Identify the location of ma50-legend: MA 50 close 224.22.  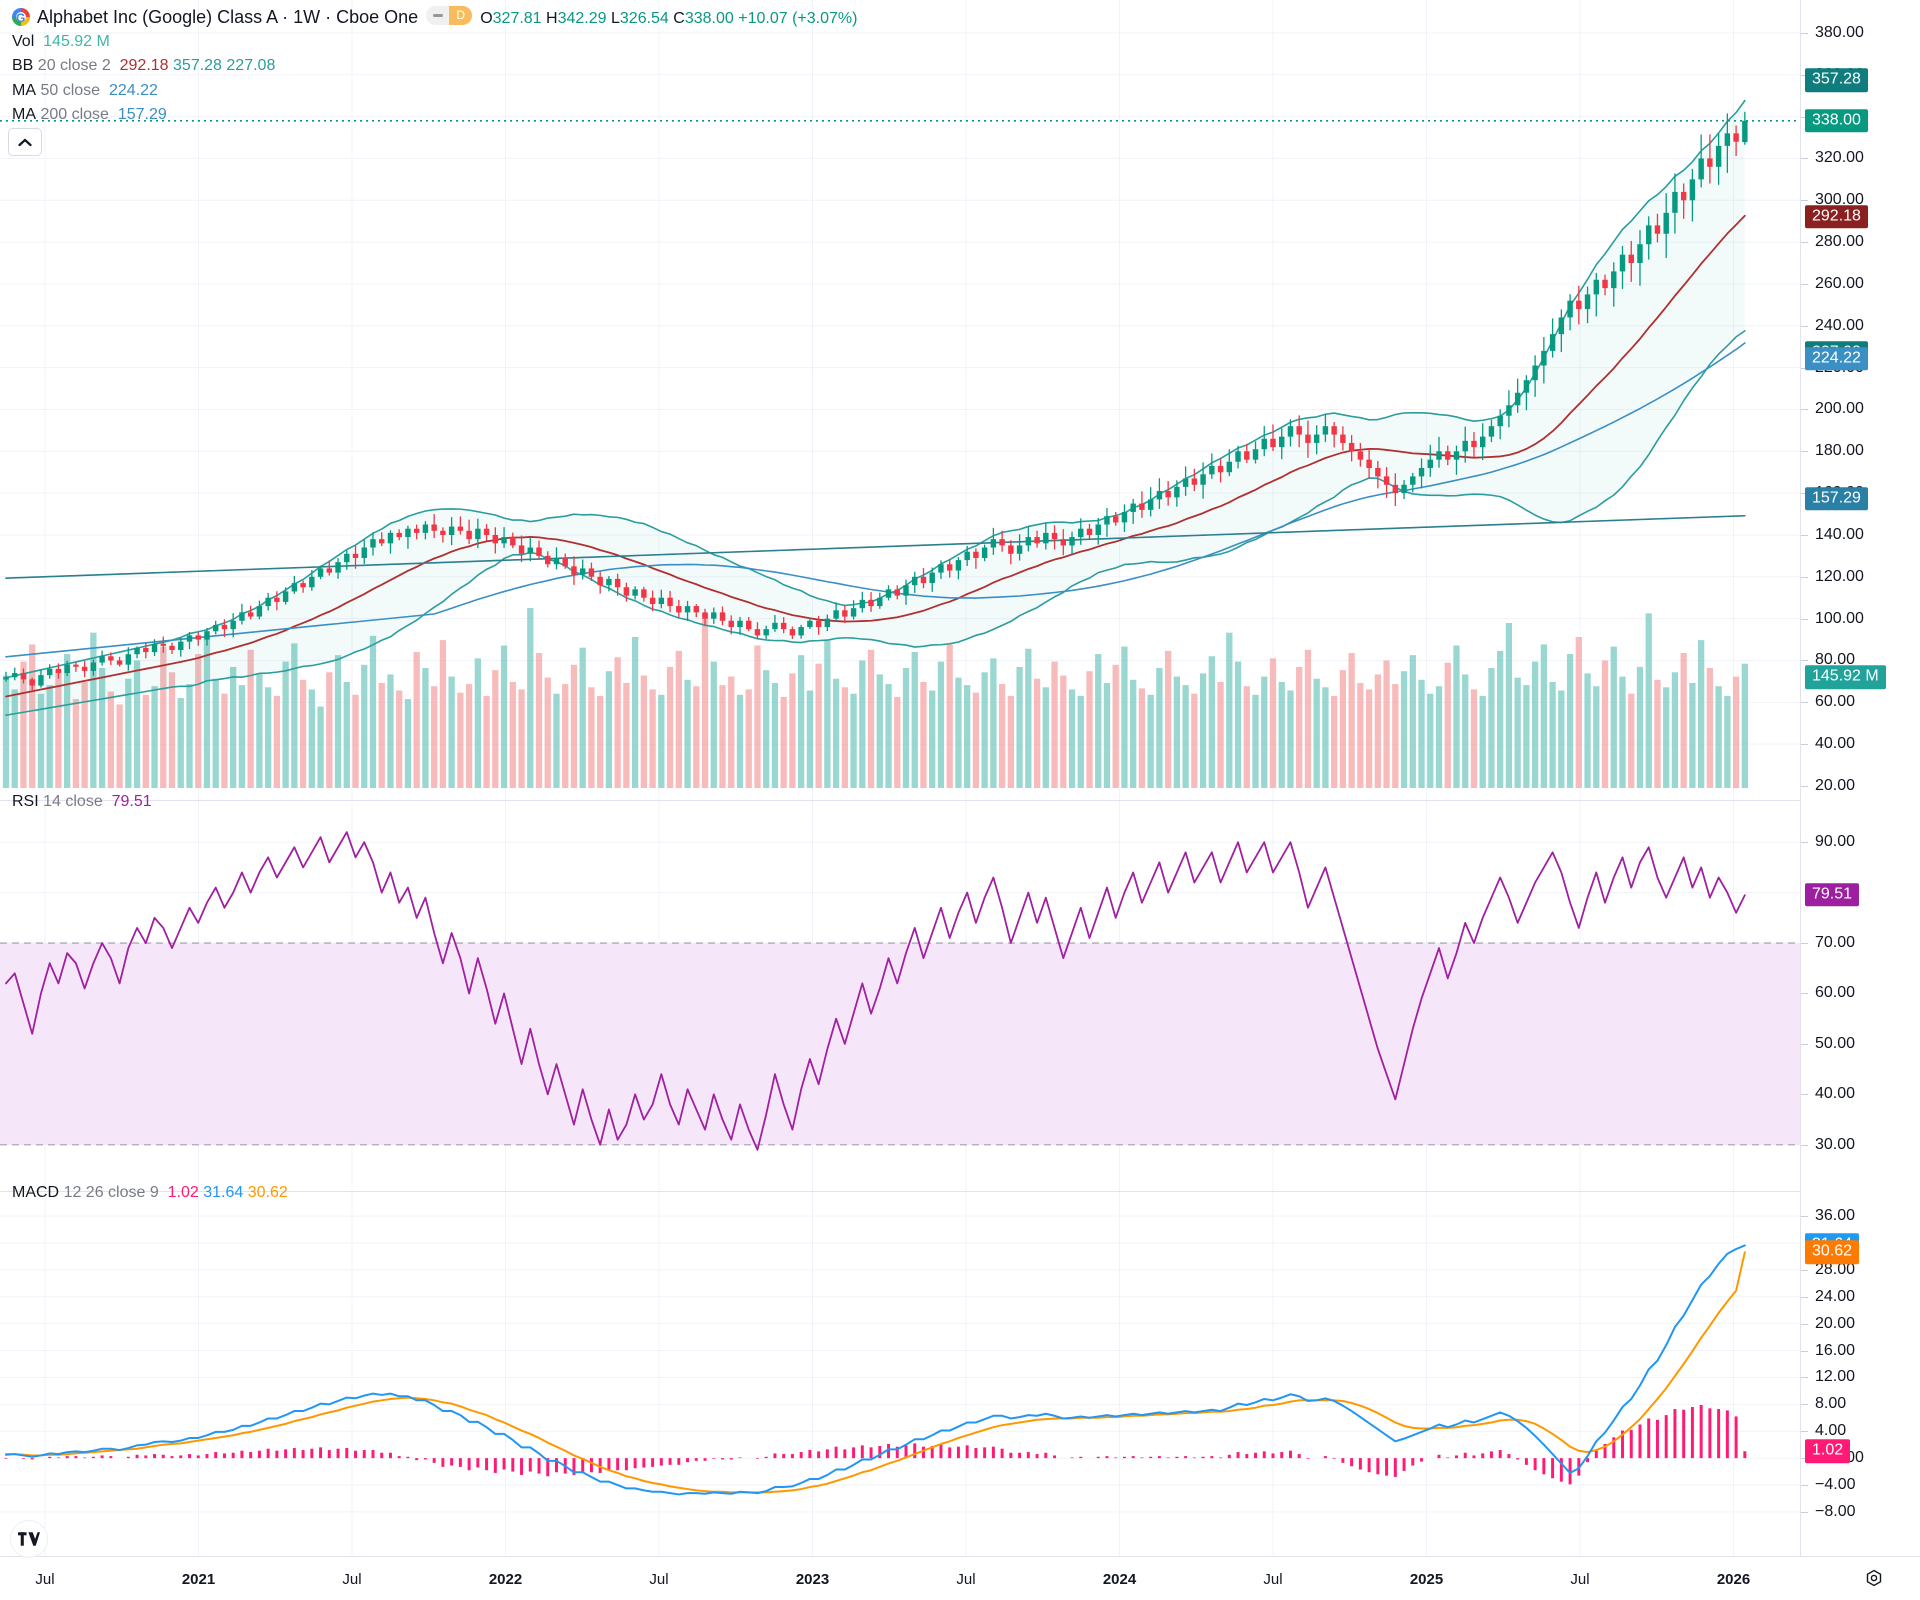
(85, 90).